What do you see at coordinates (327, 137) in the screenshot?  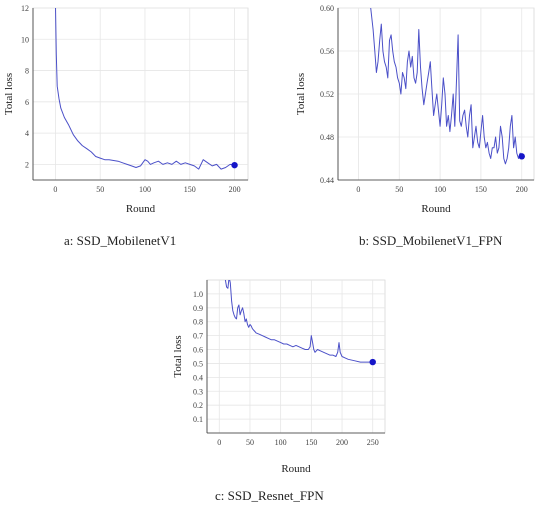 I see `y-tick-label: 0.48` at bounding box center [327, 137].